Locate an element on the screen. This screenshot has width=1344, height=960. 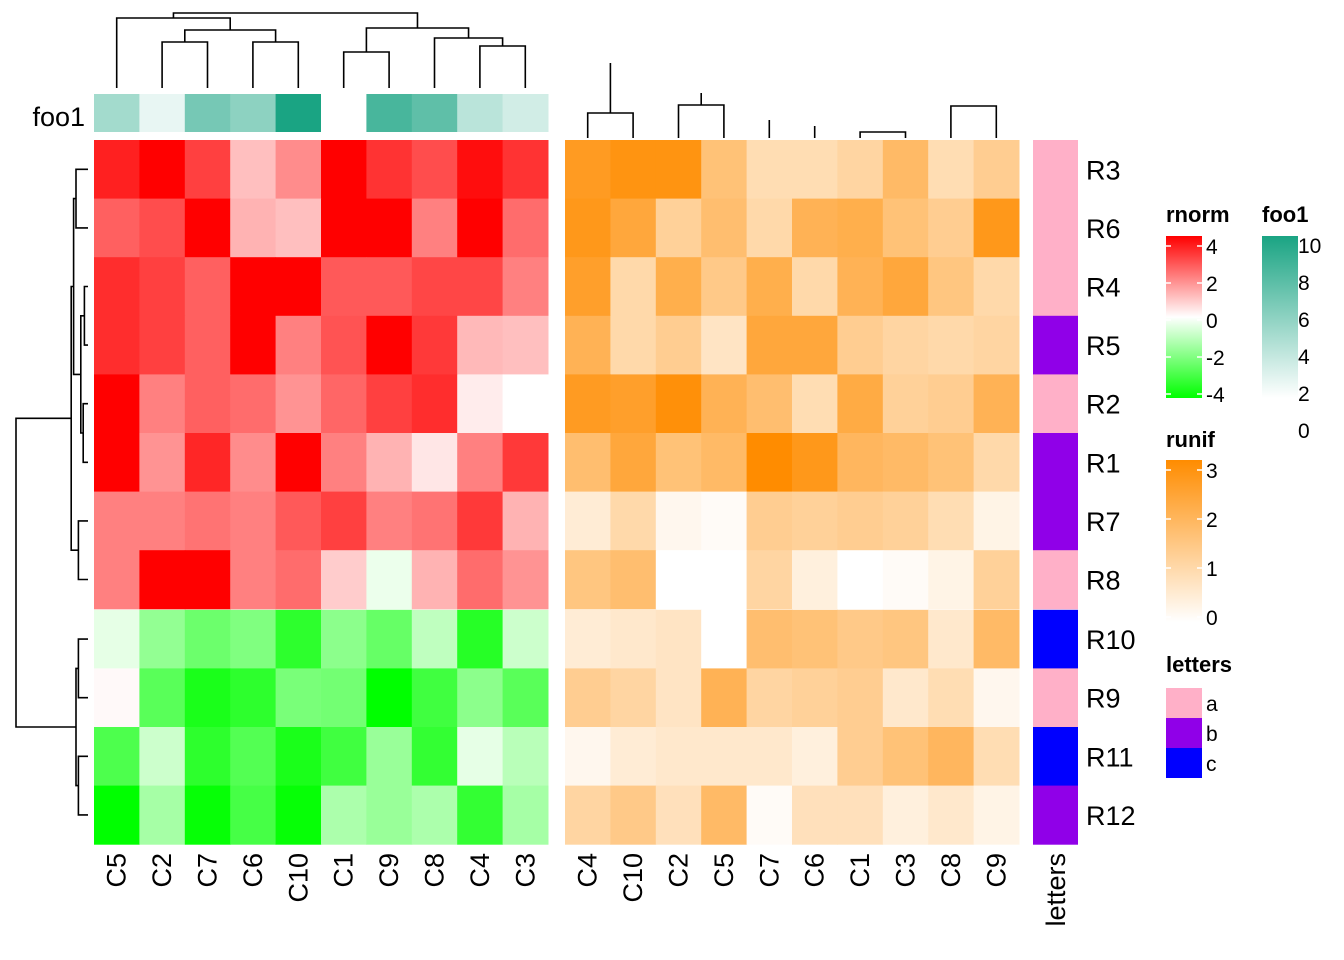
row-label: R6 is located at coordinates (1103, 229).